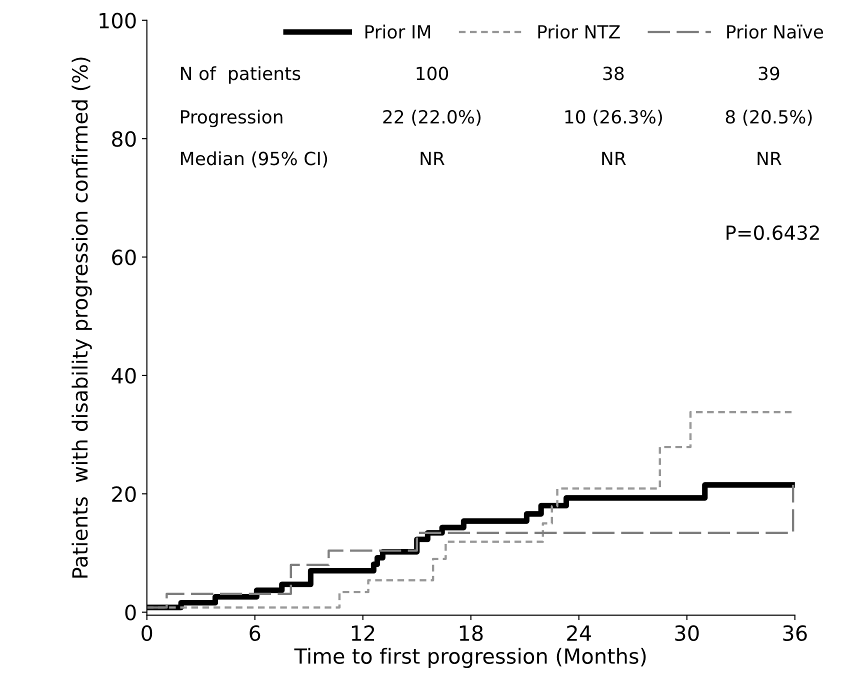 Image resolution: width=864 pixels, height=676 pixels. I want to click on x-tick-label: 0, so click(147, 633).